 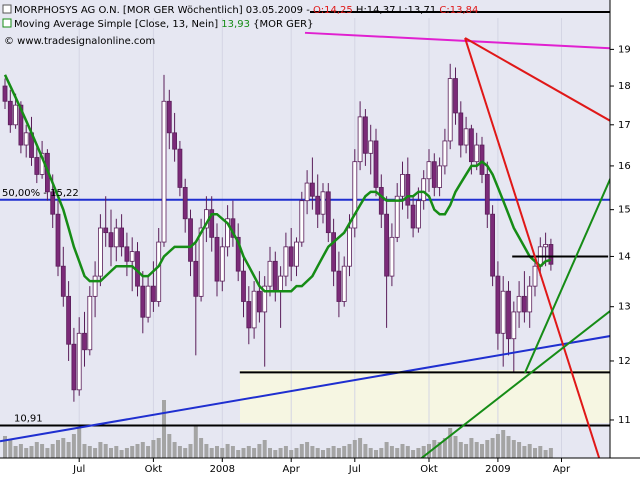 What do you see at coordinates (624, 125) in the screenshot?
I see `y-tick-label: 17` at bounding box center [624, 125].